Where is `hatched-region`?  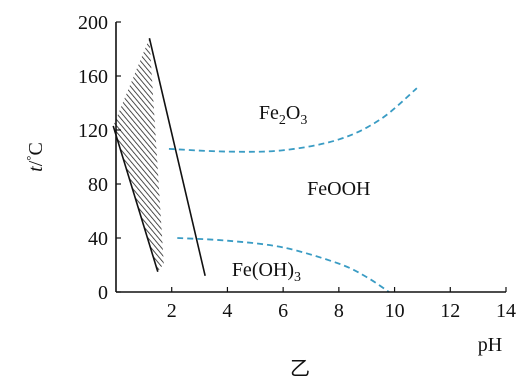
hatched-region is located at coordinates (138, 155).